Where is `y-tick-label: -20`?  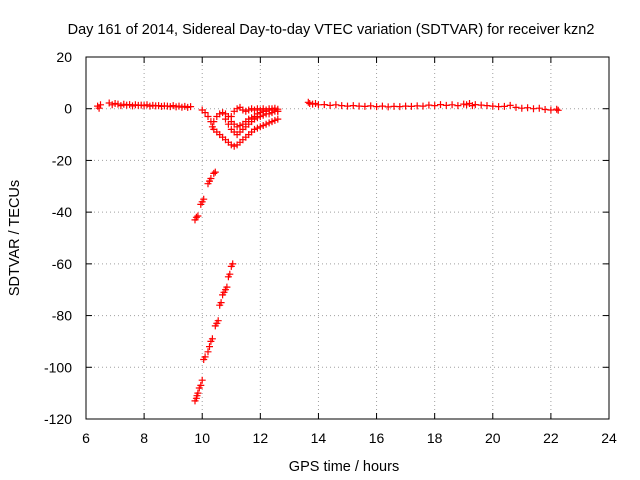 y-tick-label: -20 is located at coordinates (62, 160).